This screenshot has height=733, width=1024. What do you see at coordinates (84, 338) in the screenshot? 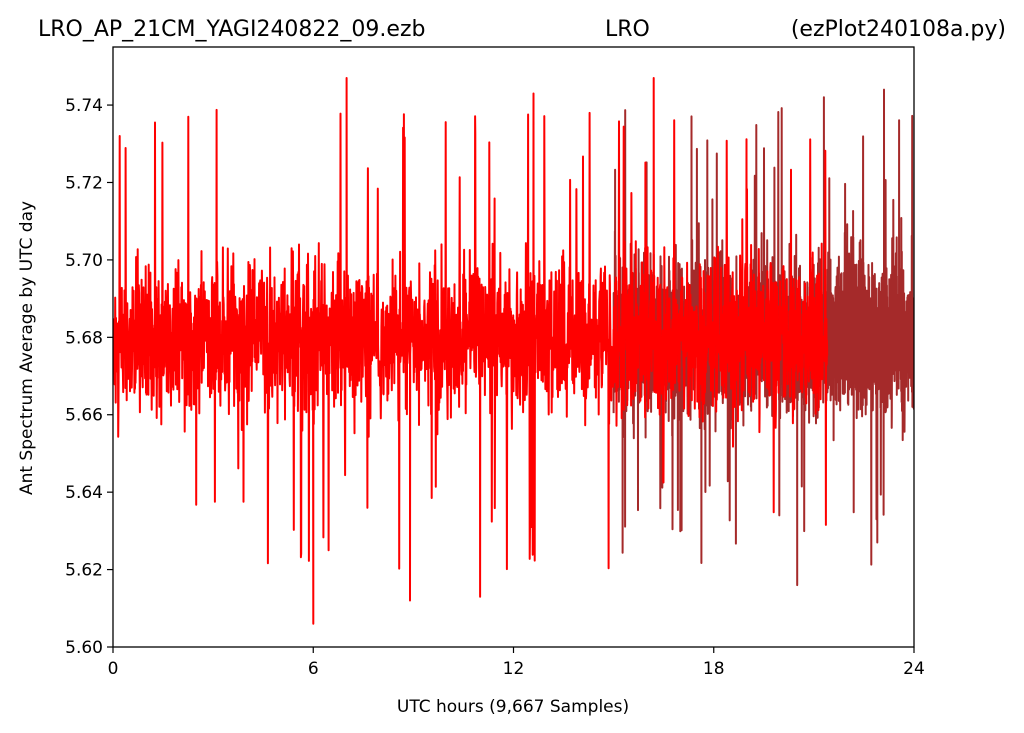
I see `y-tick-label: 5.68` at bounding box center [84, 338].